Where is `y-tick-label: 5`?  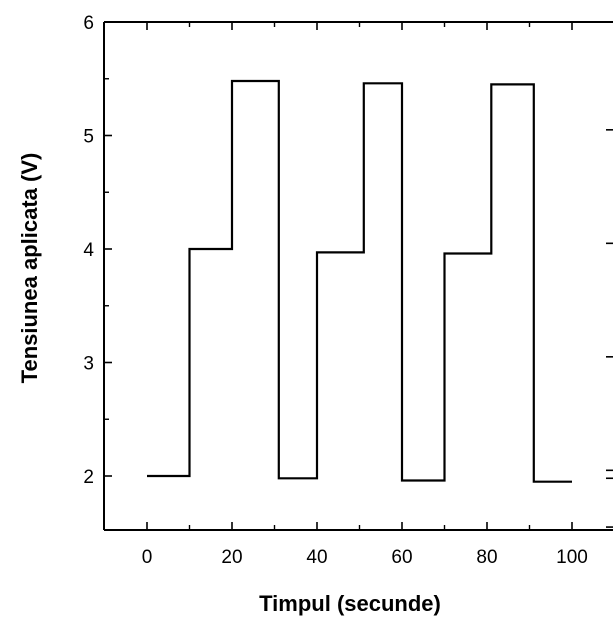
y-tick-label: 5 is located at coordinates (88, 137).